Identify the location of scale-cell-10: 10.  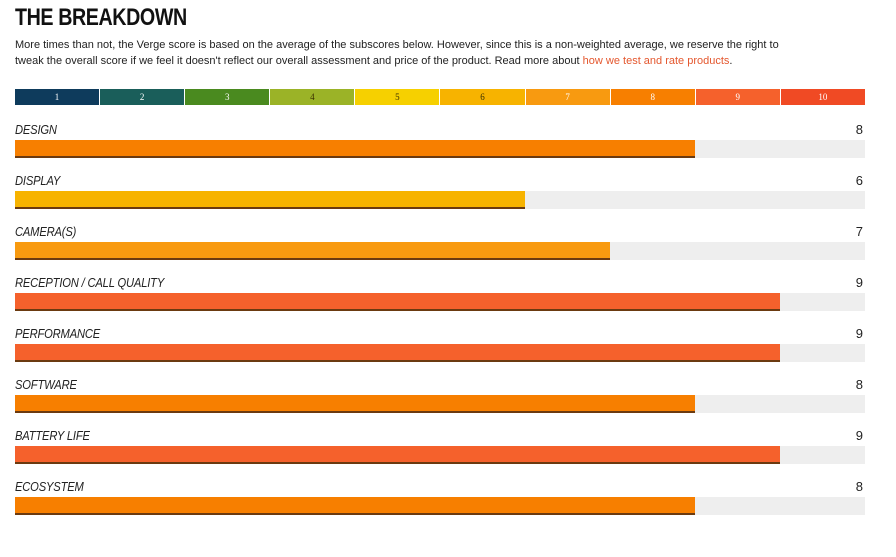
(822, 97).